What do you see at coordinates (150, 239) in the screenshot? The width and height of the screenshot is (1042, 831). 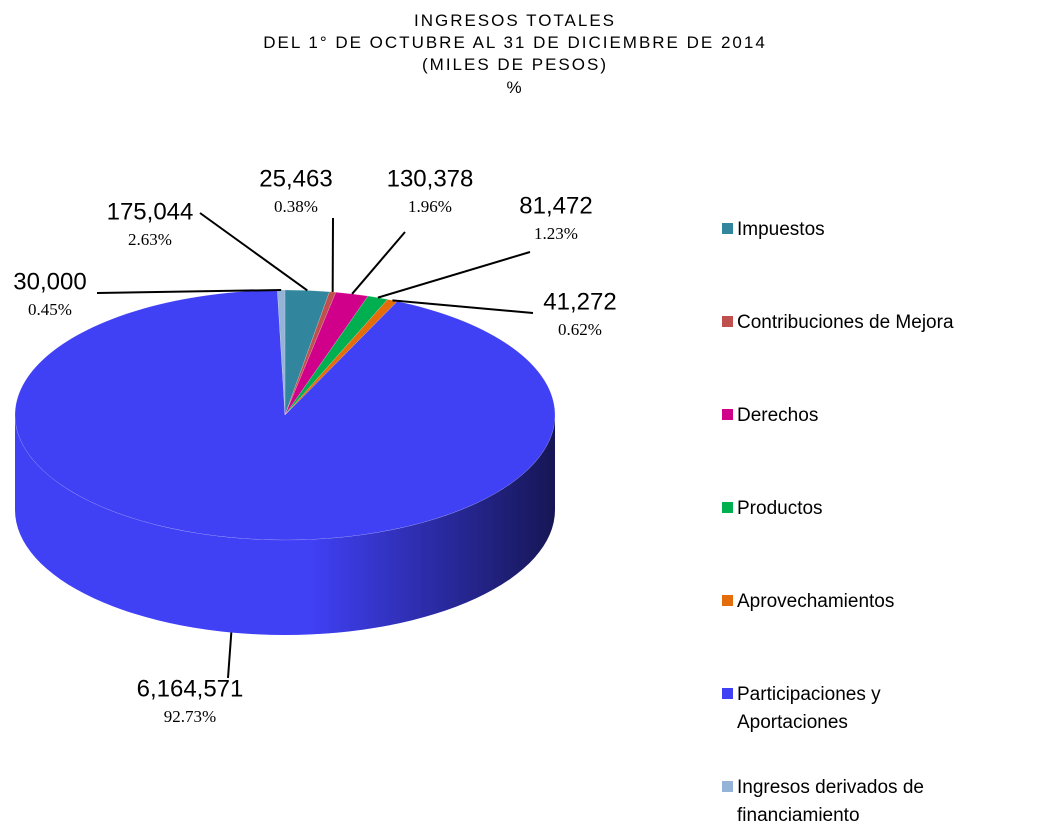 I see `percent-label: 2.63%` at bounding box center [150, 239].